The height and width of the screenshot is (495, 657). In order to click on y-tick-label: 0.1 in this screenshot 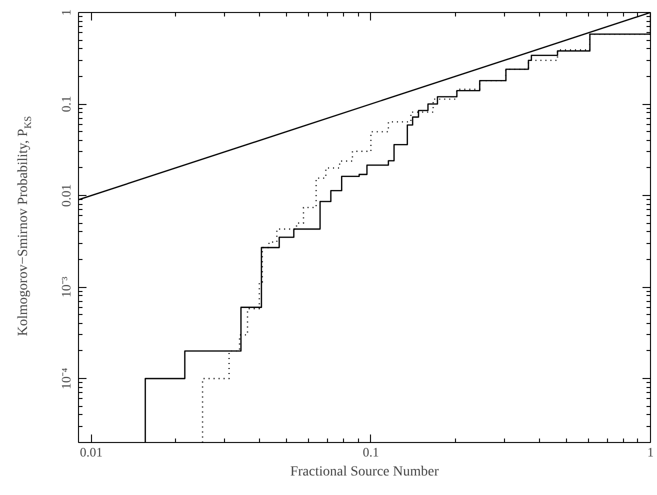, I will do `click(66, 104)`.